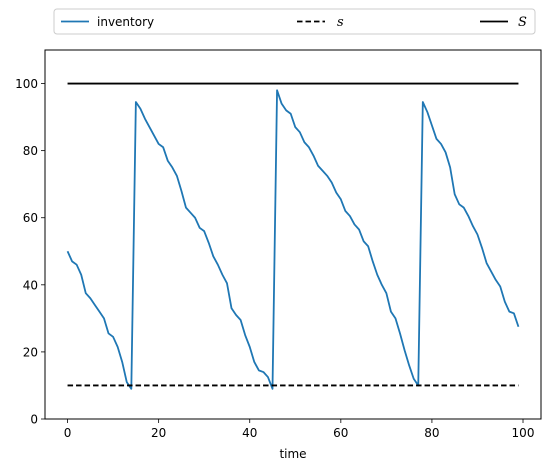 Image resolution: width=552 pixels, height=472 pixels. What do you see at coordinates (34, 420) in the screenshot?
I see `y-tick-label: 0` at bounding box center [34, 420].